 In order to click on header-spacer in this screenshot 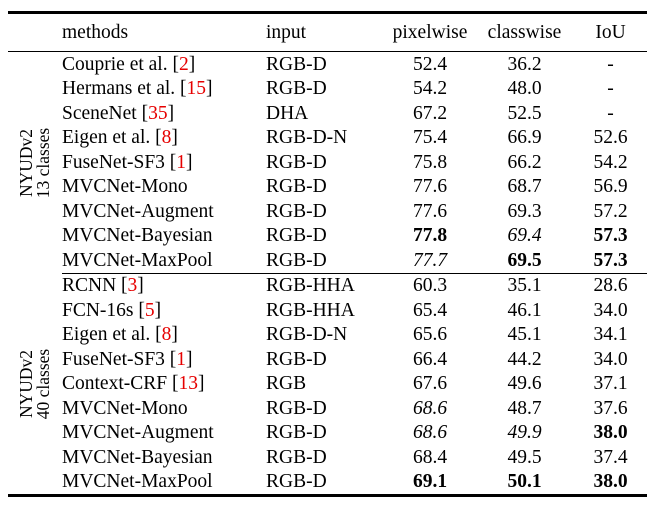, I will do `click(35, 32)`.